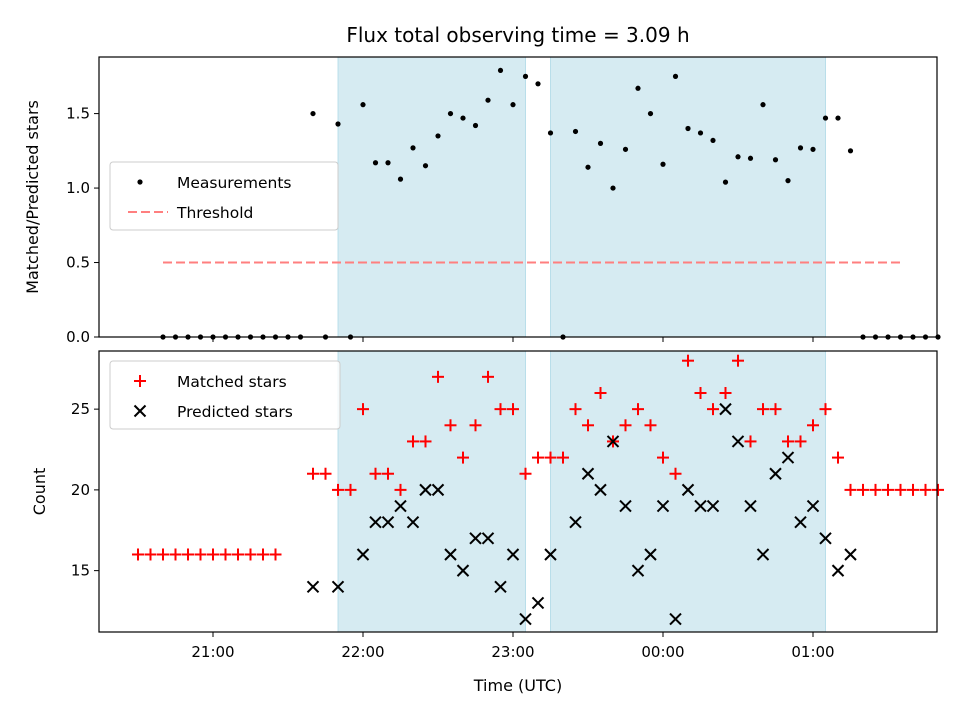 The image size is (960, 720). I want to click on x-tick-label: 23:00, so click(512, 652).